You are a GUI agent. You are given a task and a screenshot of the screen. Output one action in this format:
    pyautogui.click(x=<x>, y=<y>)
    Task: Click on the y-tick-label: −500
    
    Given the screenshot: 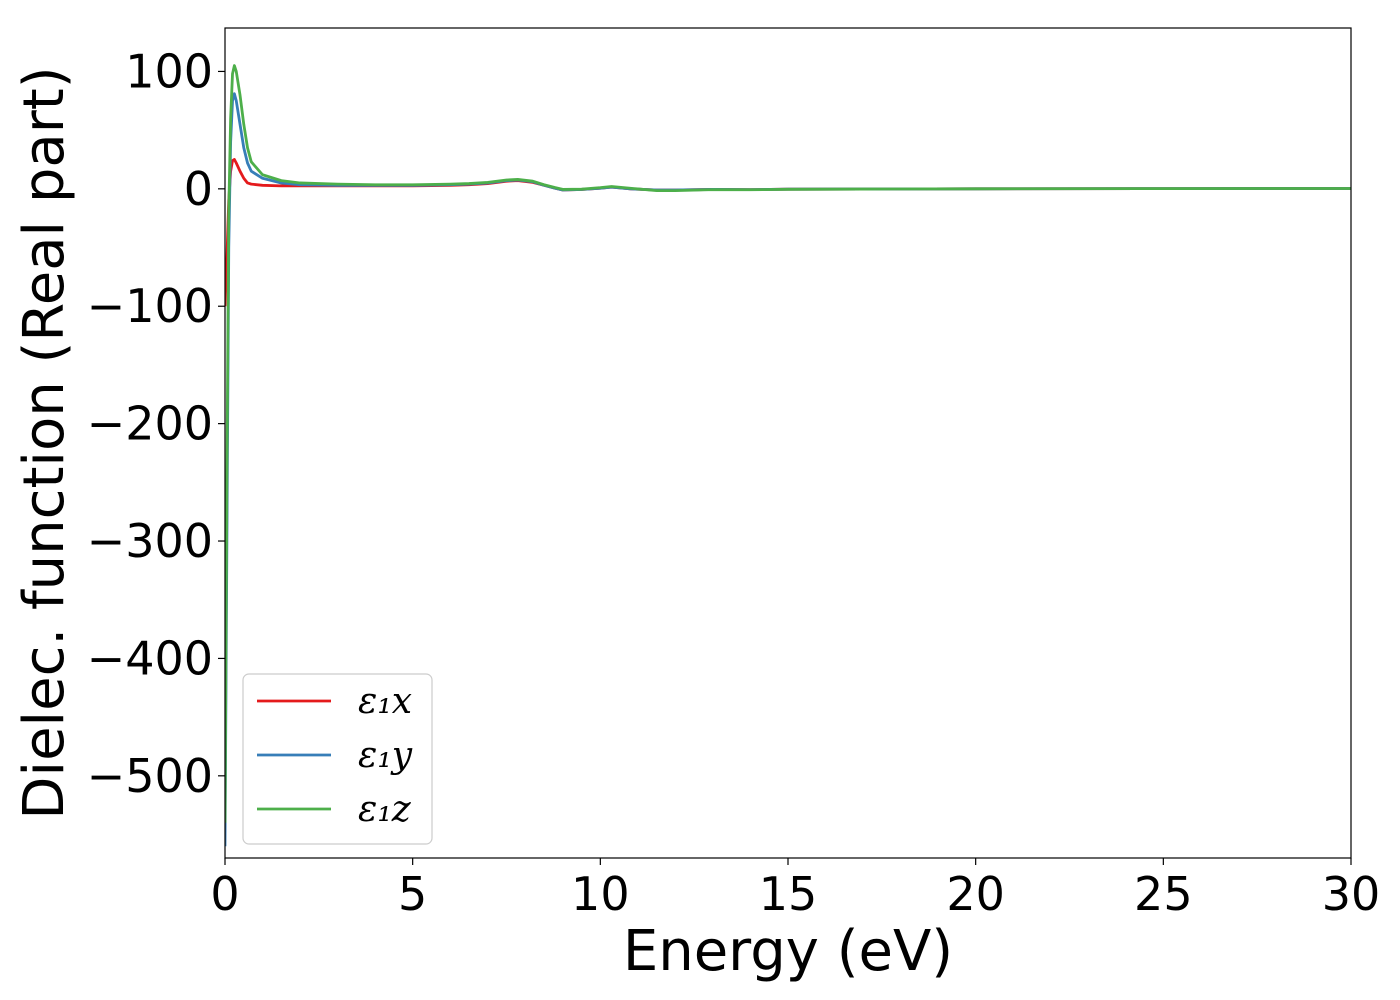 What is the action you would take?
    pyautogui.click(x=150, y=776)
    